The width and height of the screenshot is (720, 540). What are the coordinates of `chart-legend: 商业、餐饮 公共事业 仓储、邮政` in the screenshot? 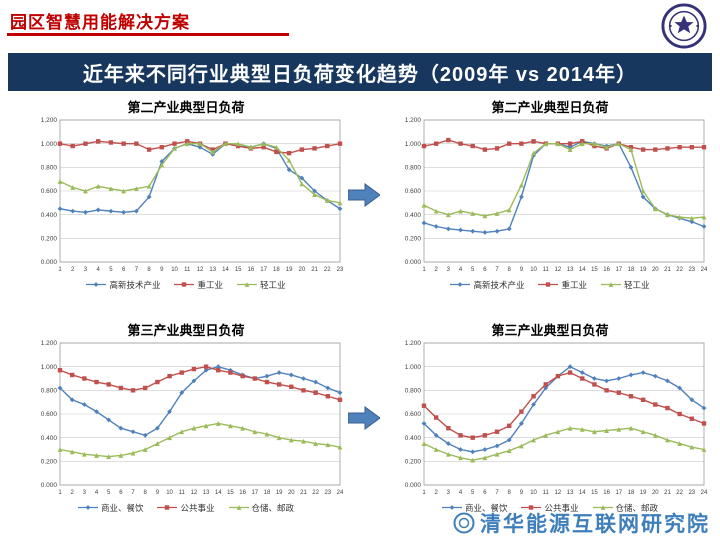 It's located at (550, 507).